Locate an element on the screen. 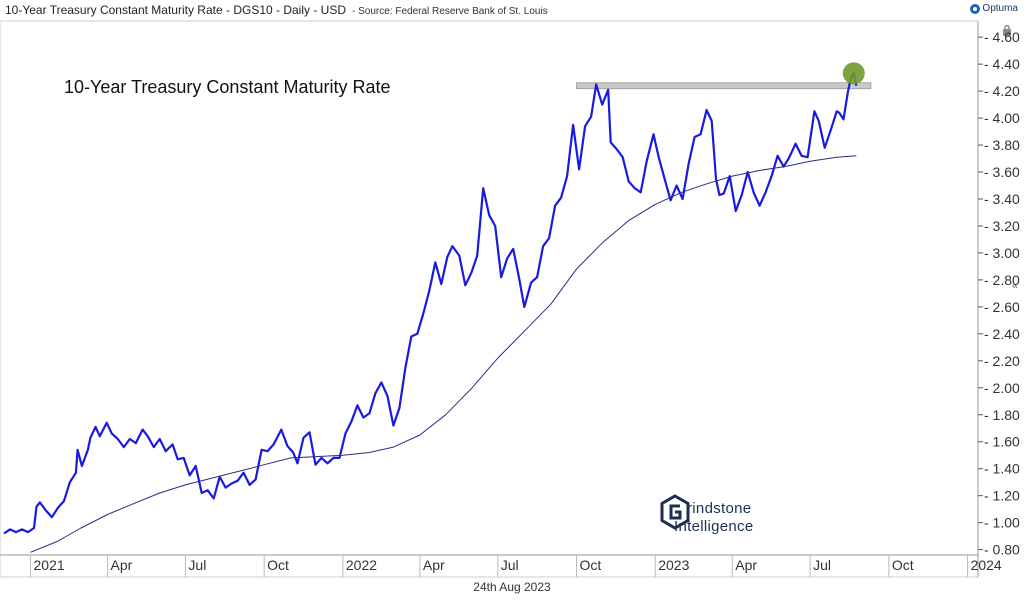  y-tick-label: - 2.20 is located at coordinates (1002, 361).